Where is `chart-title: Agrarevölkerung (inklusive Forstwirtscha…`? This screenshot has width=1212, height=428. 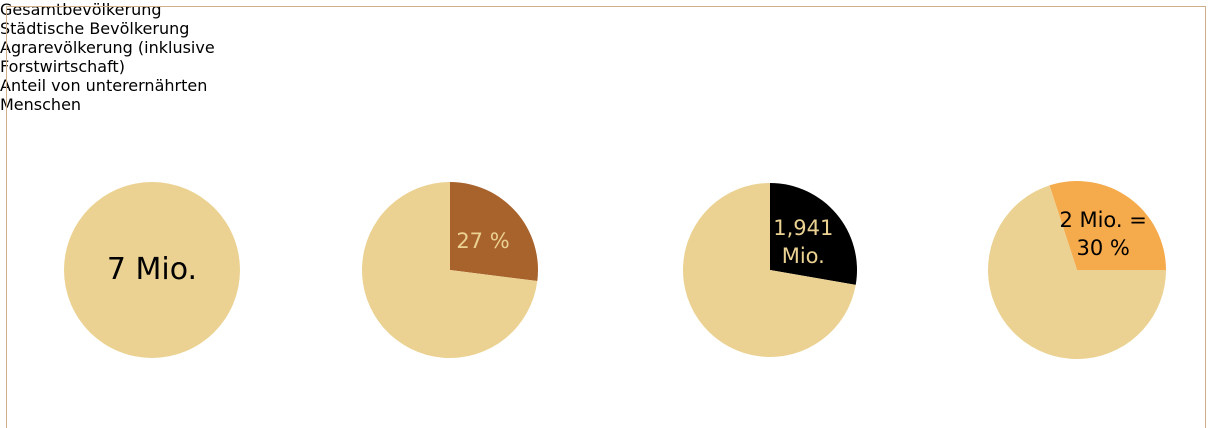
chart-title: Agrarevölkerung (inklusive Forstwirtscha… is located at coordinates (107, 57).